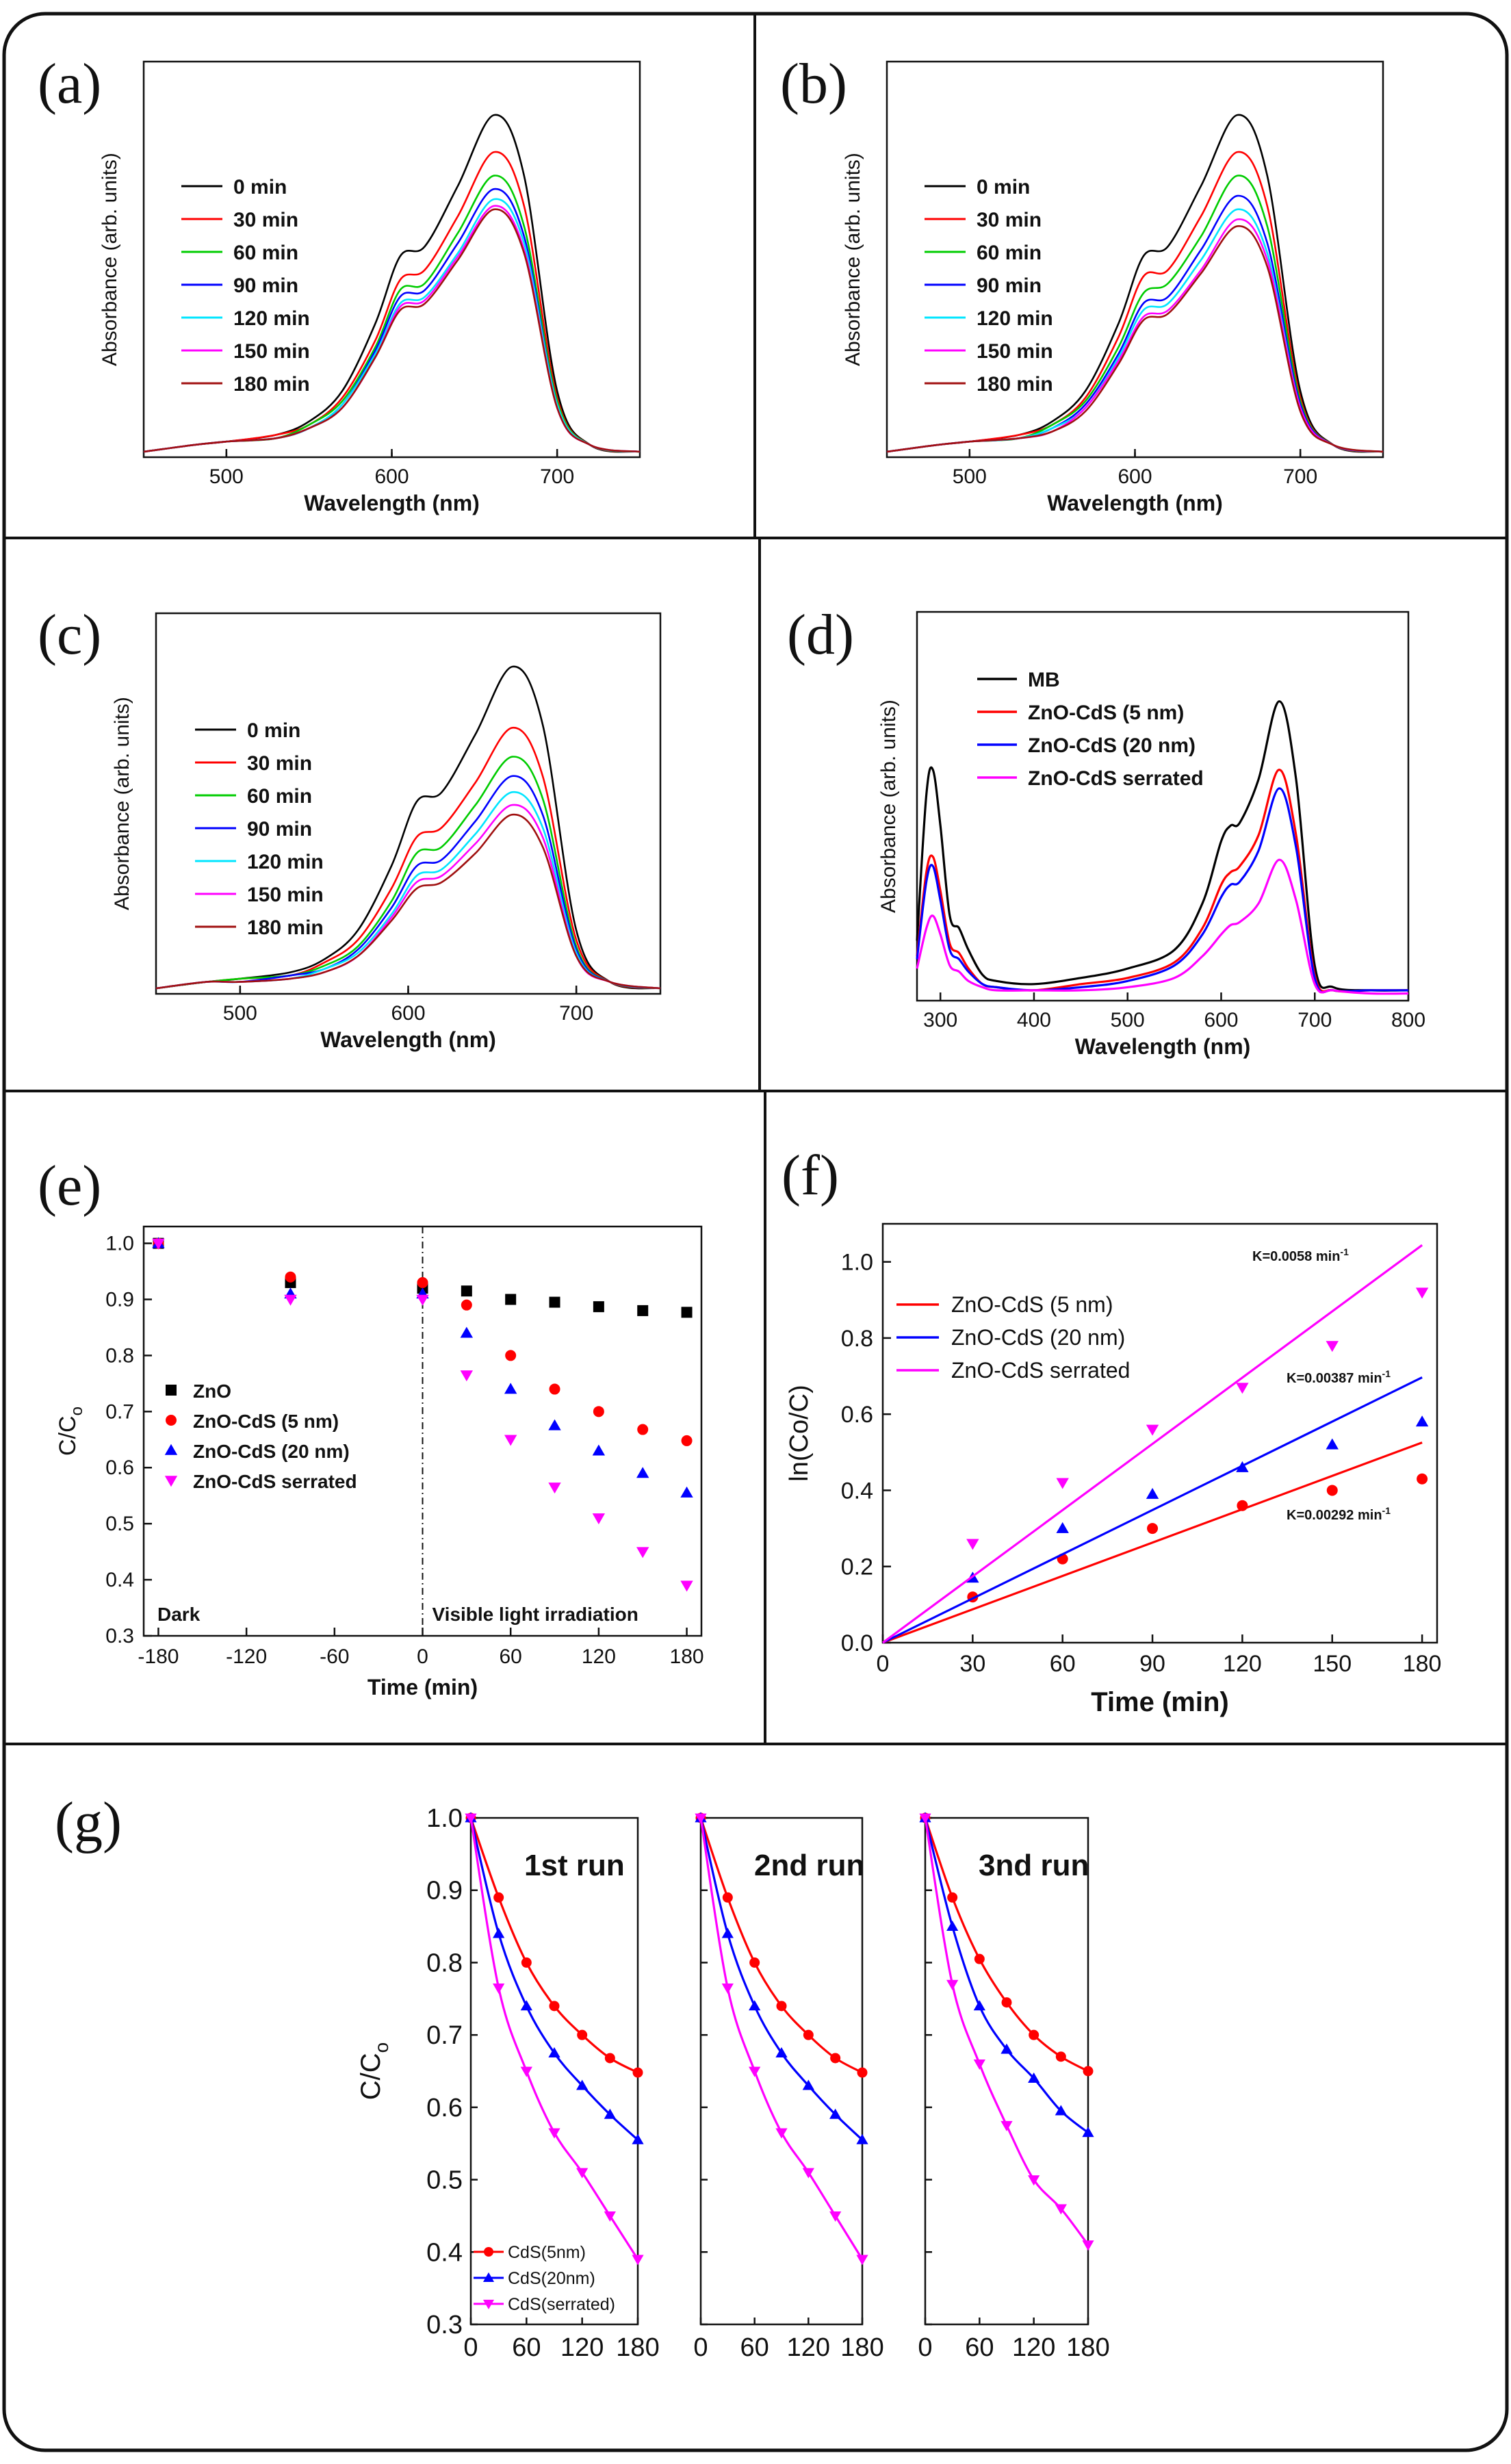  Describe the element at coordinates (809, 1865) in the screenshot. I see `panel-g-run-label: 2nd run` at that location.